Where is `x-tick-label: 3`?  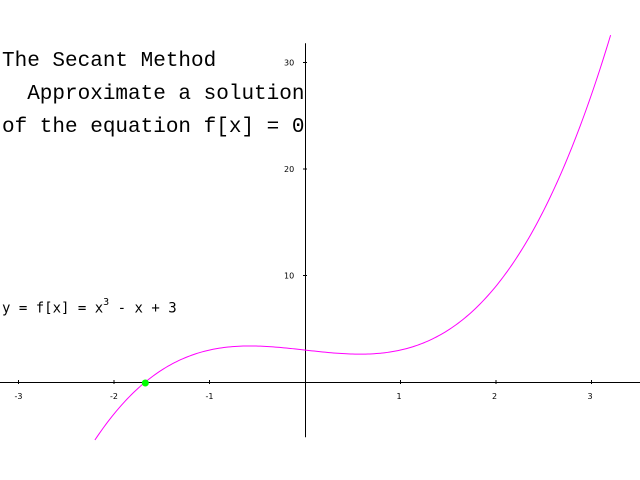 x-tick-label: 3 is located at coordinates (590, 396).